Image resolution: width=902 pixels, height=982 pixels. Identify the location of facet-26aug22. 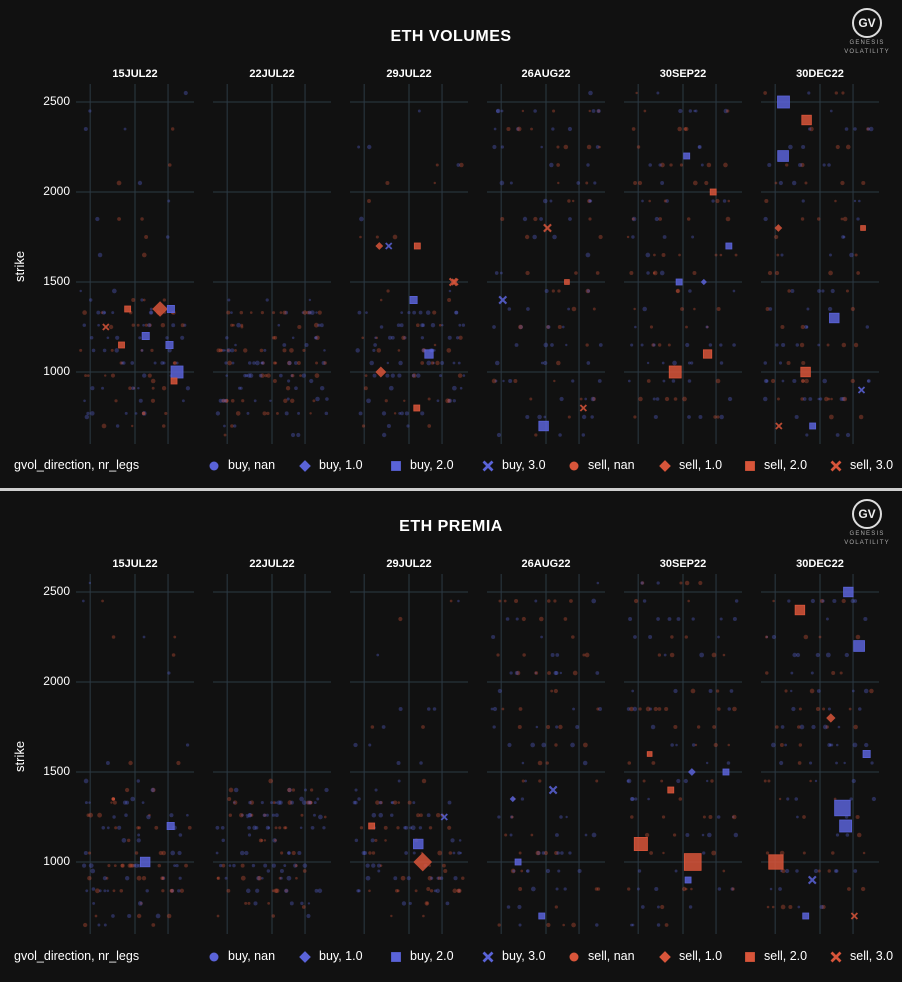
(546, 264).